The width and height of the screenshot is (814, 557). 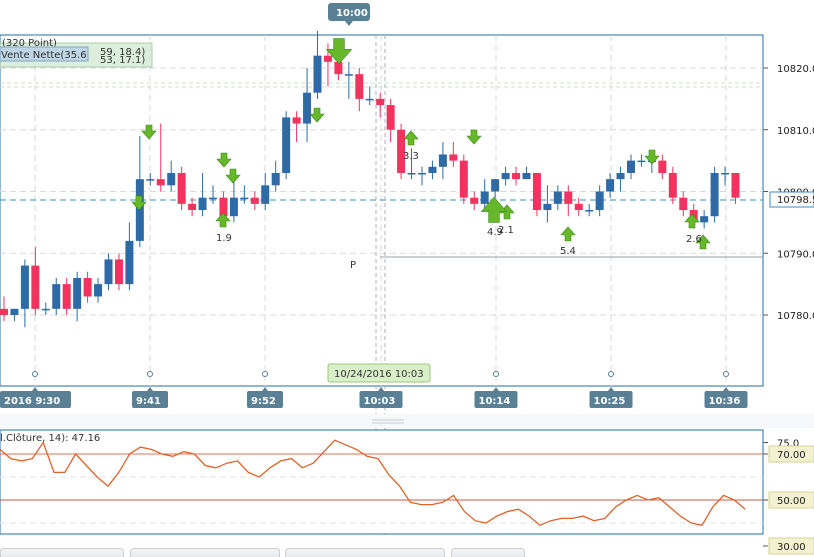 What do you see at coordinates (795, 200) in the screenshot?
I see `current-price-label: 10798.5` at bounding box center [795, 200].